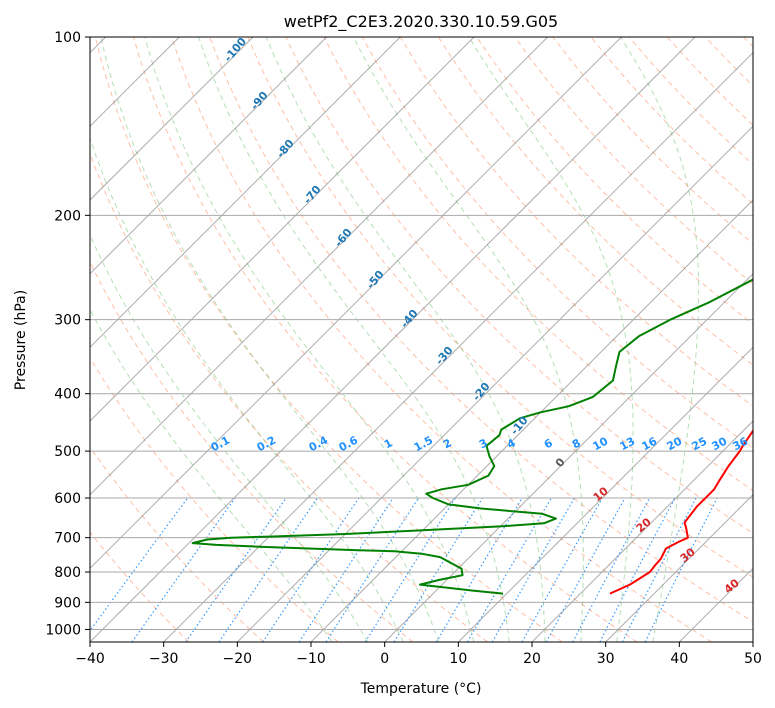 The width and height of the screenshot is (775, 708). I want to click on y-tick-label: 400, so click(67, 395).